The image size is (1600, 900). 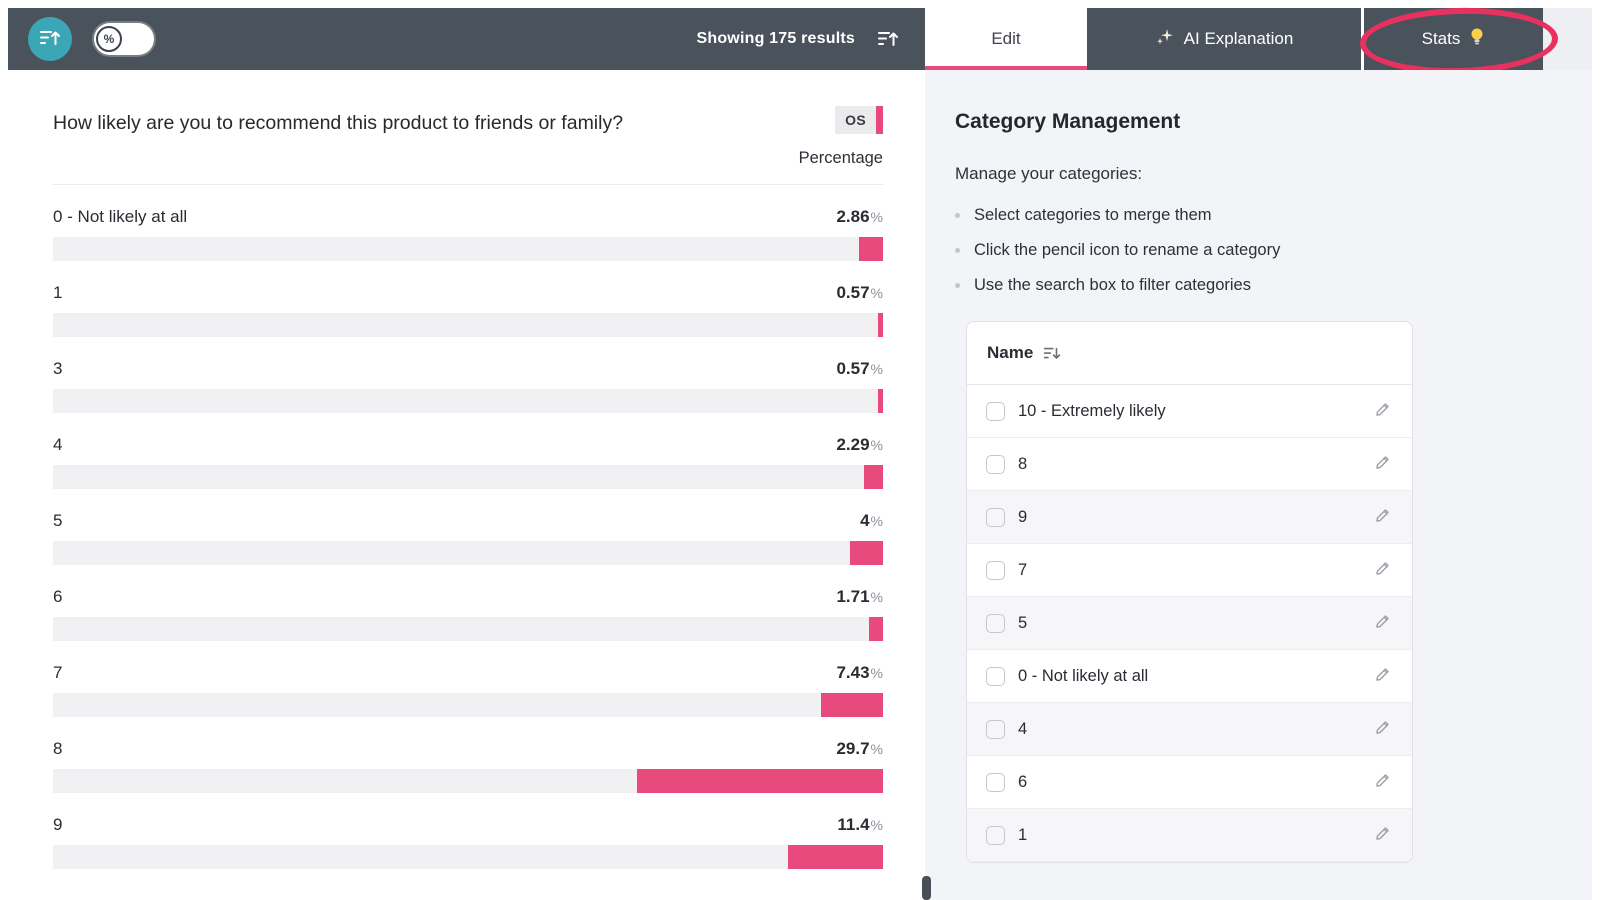 I want to click on header-divider, so click(x=468, y=184).